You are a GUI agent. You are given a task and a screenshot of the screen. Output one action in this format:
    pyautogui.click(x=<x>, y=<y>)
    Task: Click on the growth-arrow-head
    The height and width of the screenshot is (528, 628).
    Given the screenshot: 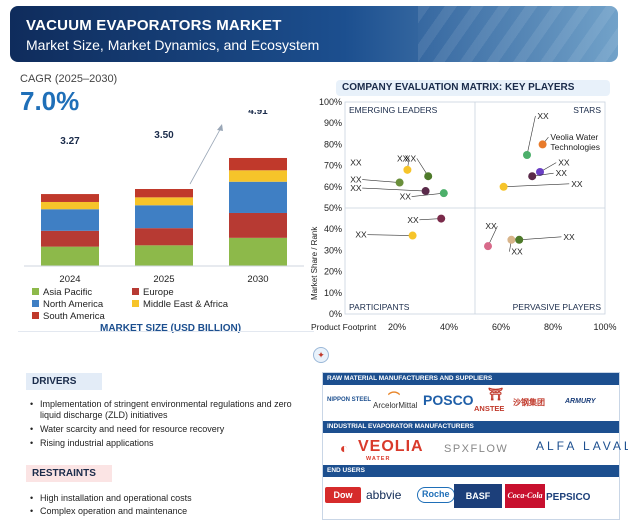 What is the action you would take?
    pyautogui.click(x=220, y=127)
    